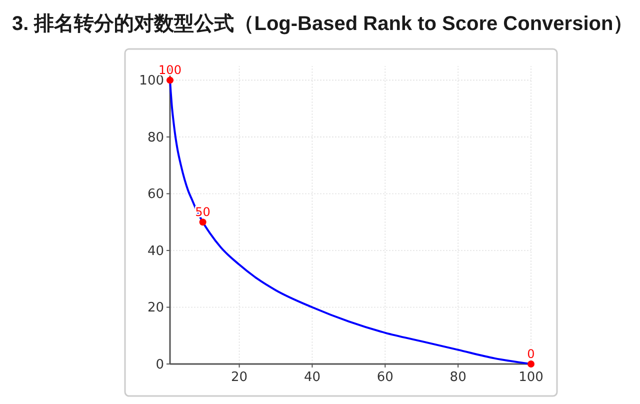 Image resolution: width=640 pixels, height=404 pixels. What do you see at coordinates (160, 365) in the screenshot?
I see `y-tick-label: 0` at bounding box center [160, 365].